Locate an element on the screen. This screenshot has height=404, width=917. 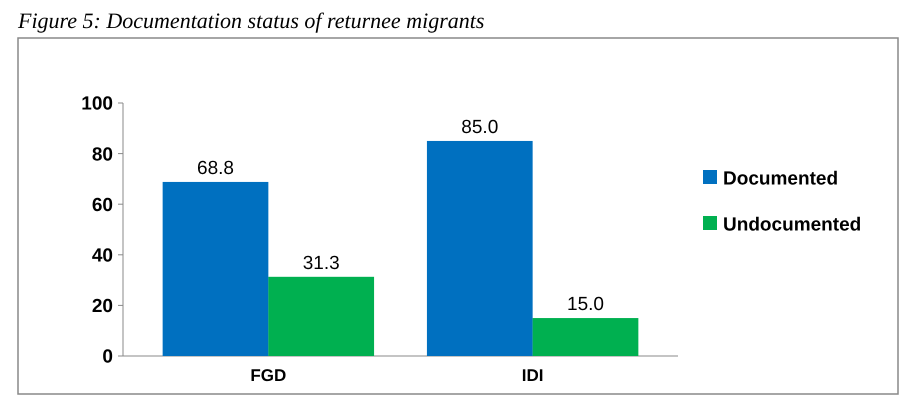
x-tick-label: FGD is located at coordinates (268, 375).